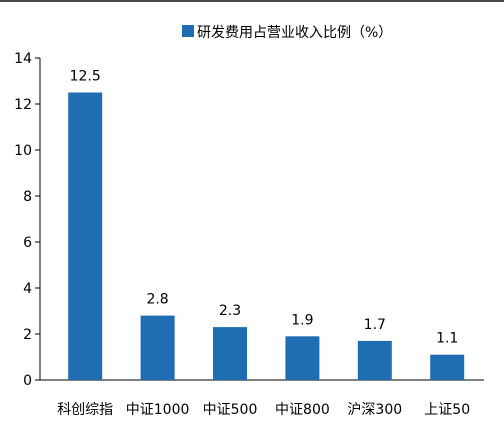 This screenshot has width=504, height=444. I want to click on x-category-label: 上证50, so click(447, 410).